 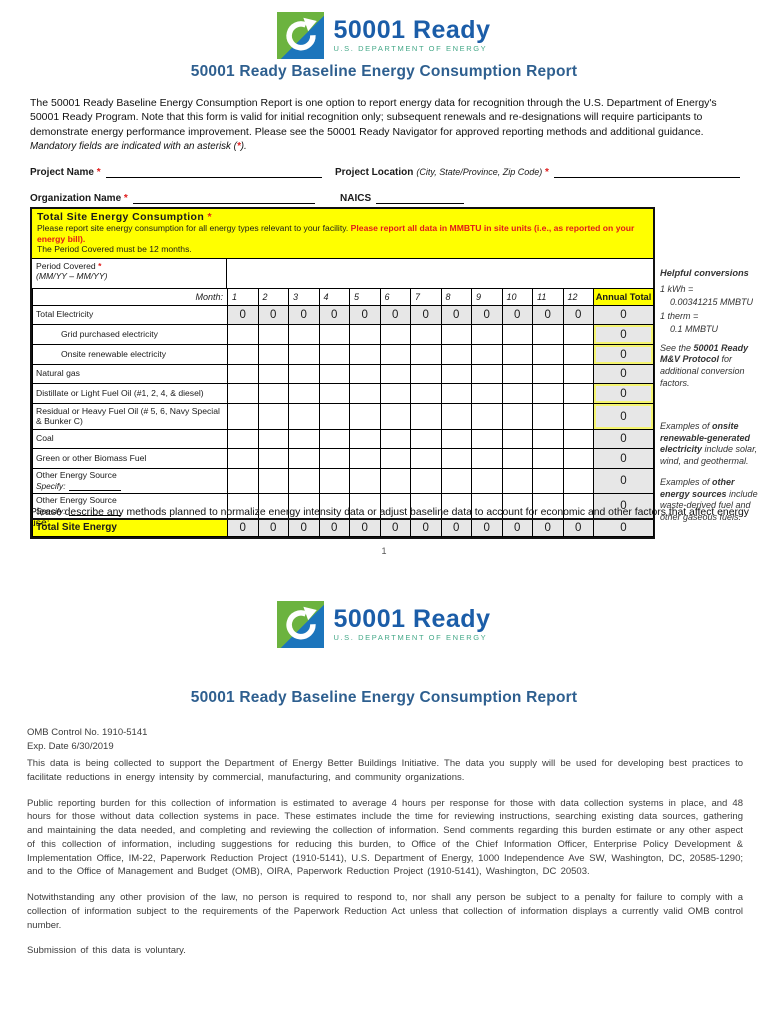 What do you see at coordinates (223, 198) in the screenshot?
I see `organization-name-input-line` at bounding box center [223, 198].